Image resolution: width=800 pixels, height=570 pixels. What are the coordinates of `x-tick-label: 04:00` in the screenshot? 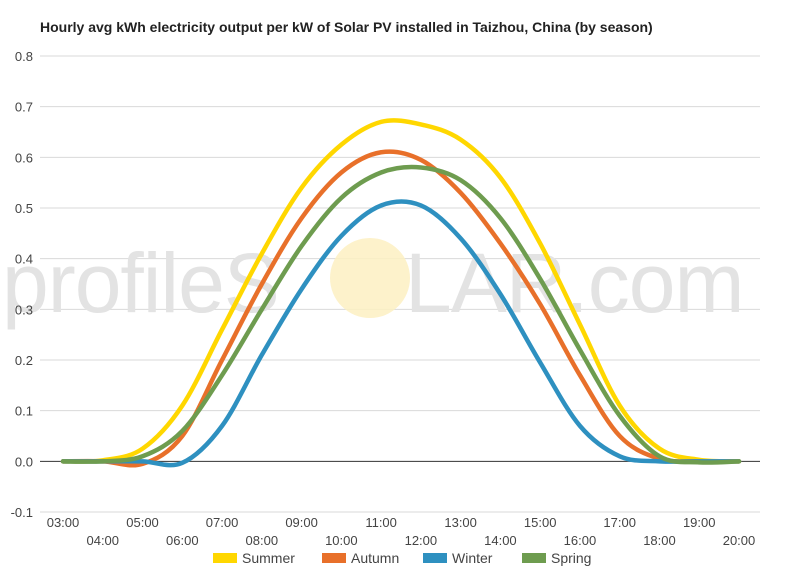 It's located at (102, 540).